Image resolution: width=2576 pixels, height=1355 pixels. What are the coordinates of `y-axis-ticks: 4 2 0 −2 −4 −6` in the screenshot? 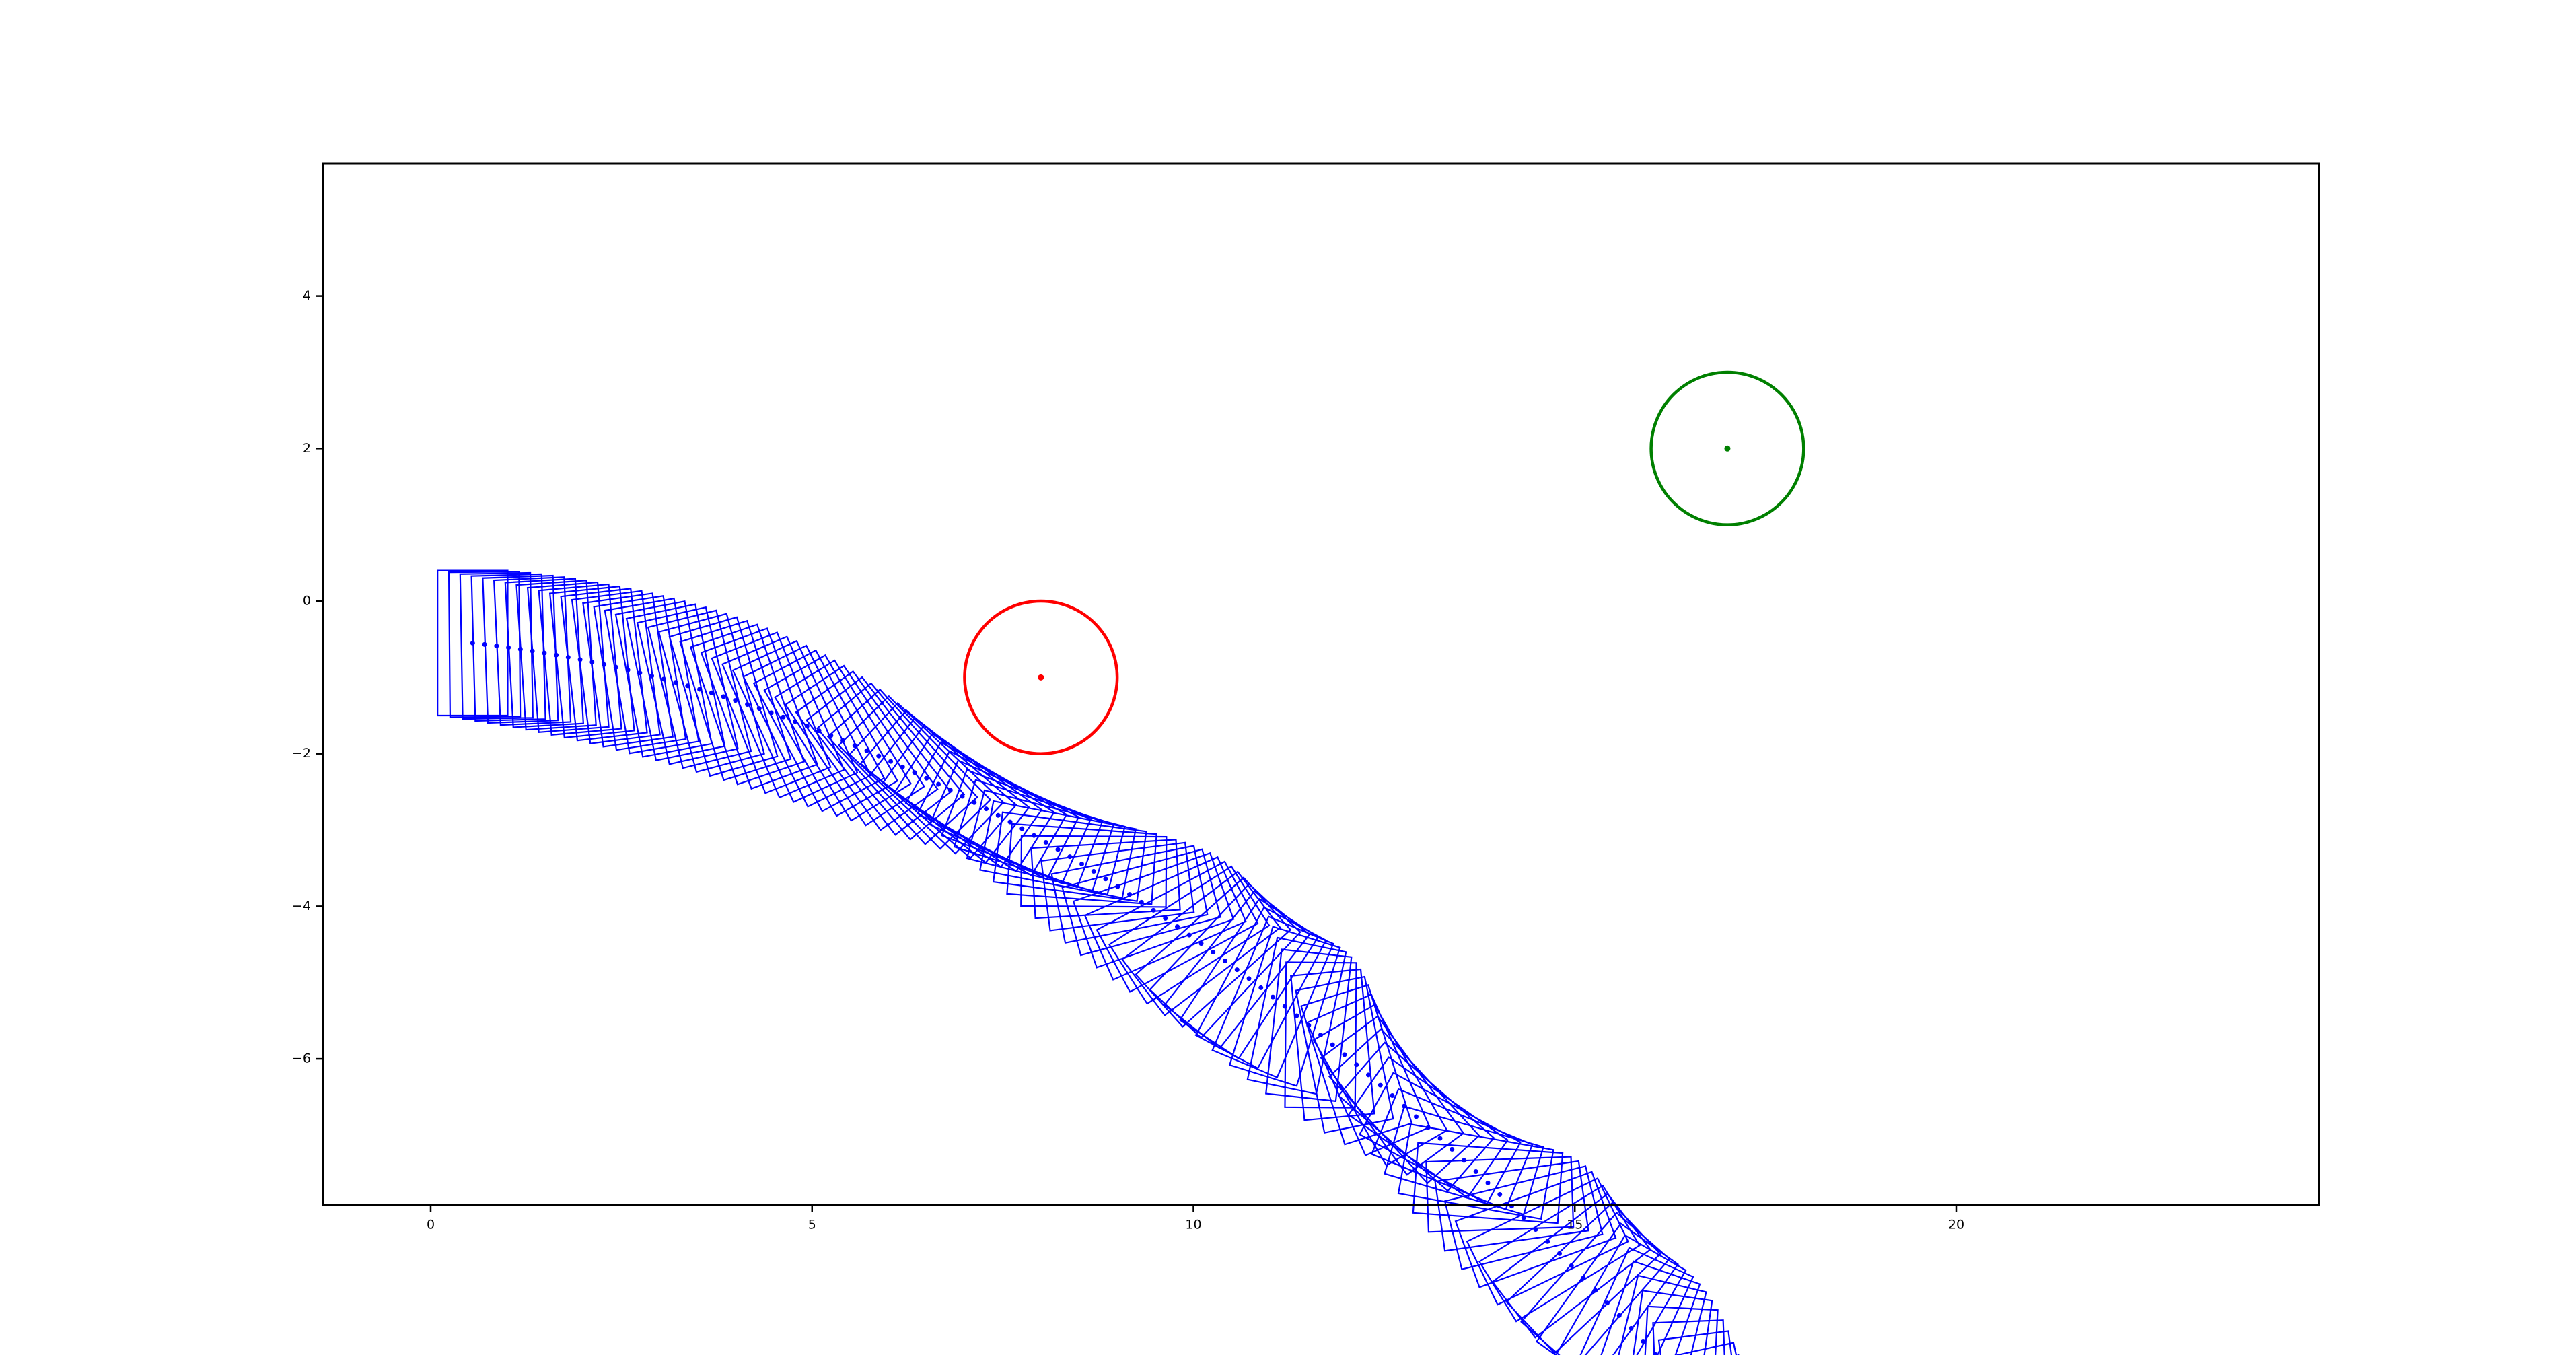 It's located at (307, 677).